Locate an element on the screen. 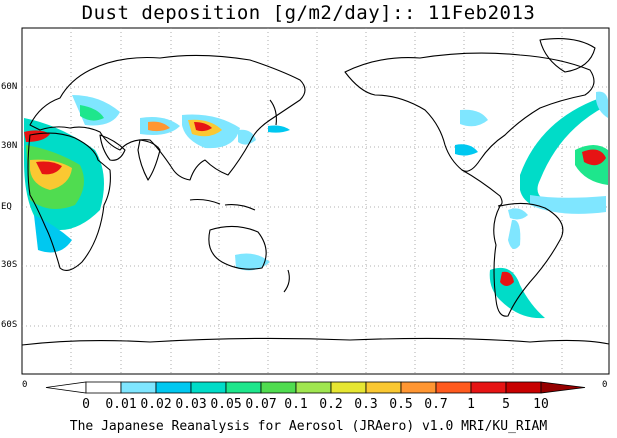 Image resolution: width=617 pixels, height=438 pixels. colorbar-label: 5 is located at coordinates (506, 404).